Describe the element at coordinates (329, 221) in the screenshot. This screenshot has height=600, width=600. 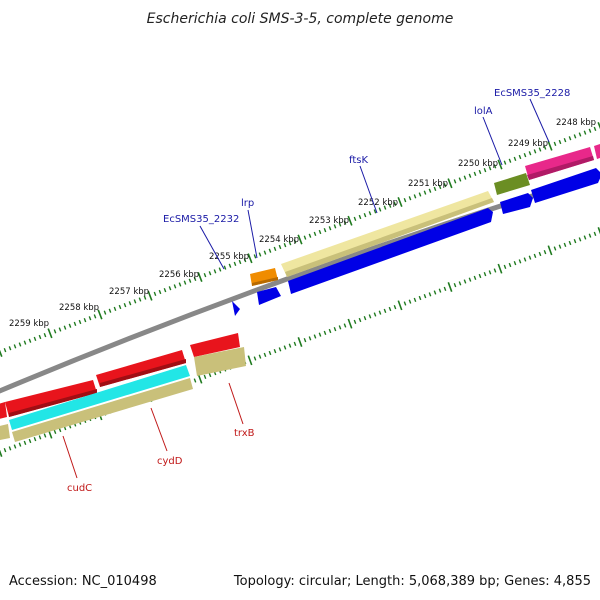
I see `kbp-label: 2253 kbp` at that location.